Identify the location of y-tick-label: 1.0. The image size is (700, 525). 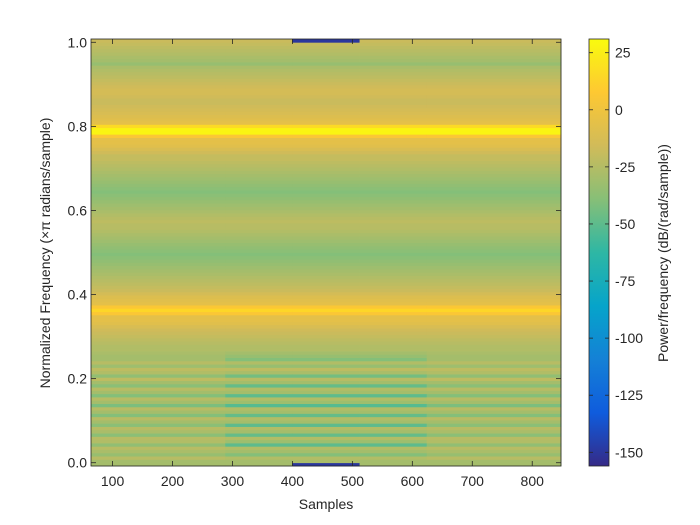
(78, 42).